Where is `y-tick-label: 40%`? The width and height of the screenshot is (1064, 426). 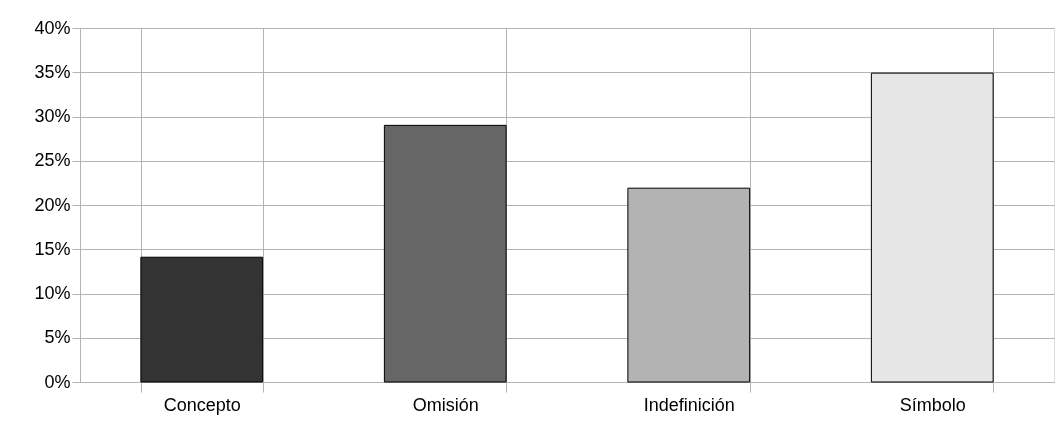 y-tick-label: 40% is located at coordinates (52, 27).